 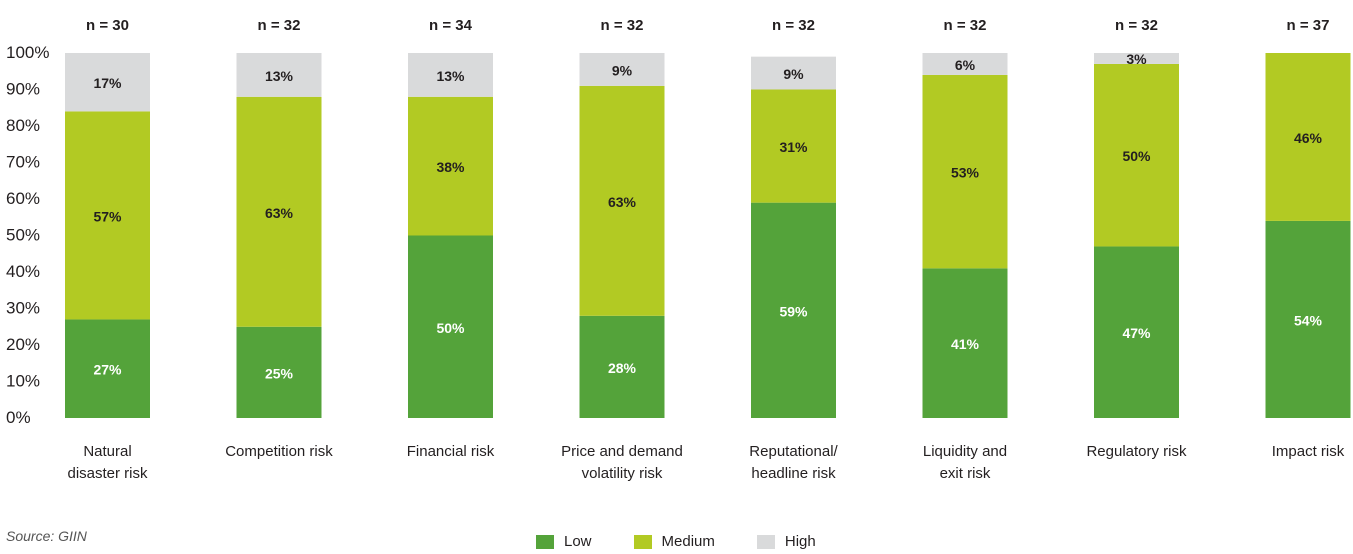 I want to click on legend-item-medium: Medium, so click(x=674, y=541).